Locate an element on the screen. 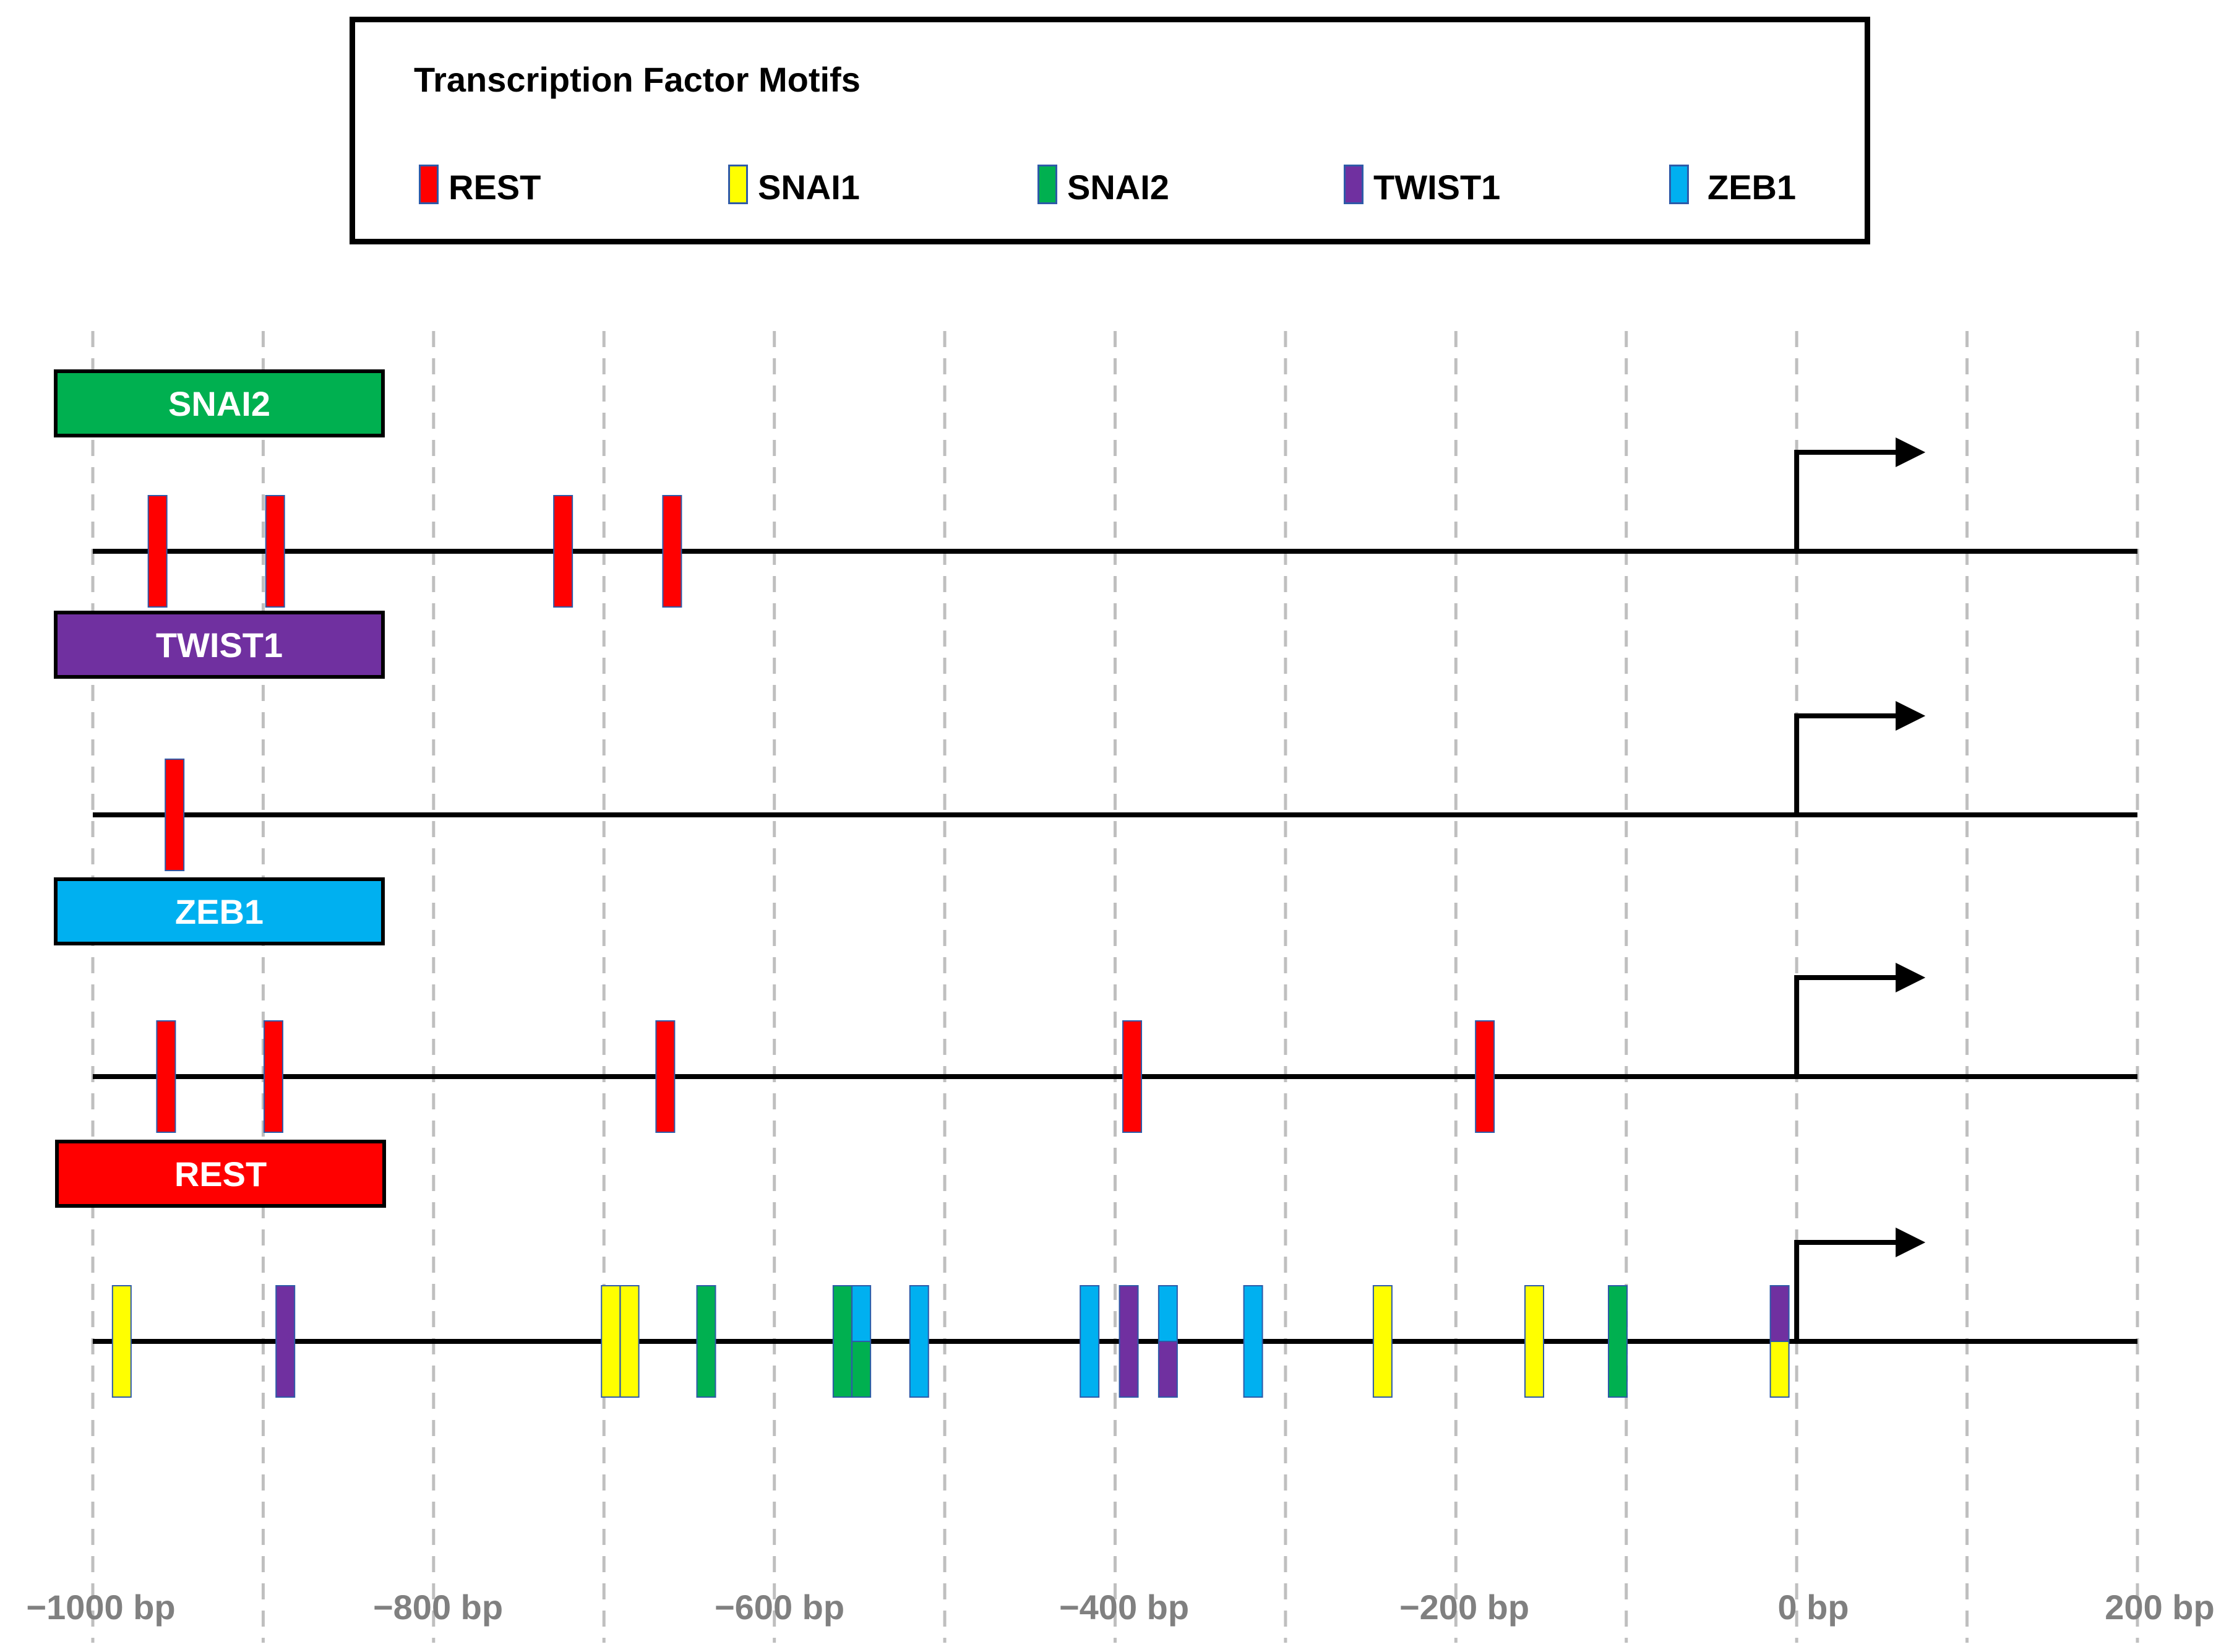 The width and height of the screenshot is (2216, 1652). gene-label-twist1: TWIST1 is located at coordinates (220, 645).